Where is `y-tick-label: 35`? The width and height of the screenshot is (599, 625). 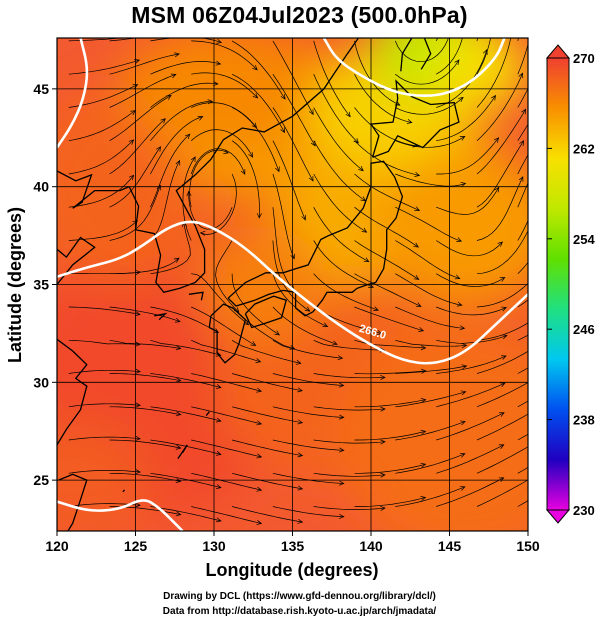
y-tick-label: 35 is located at coordinates (41, 285).